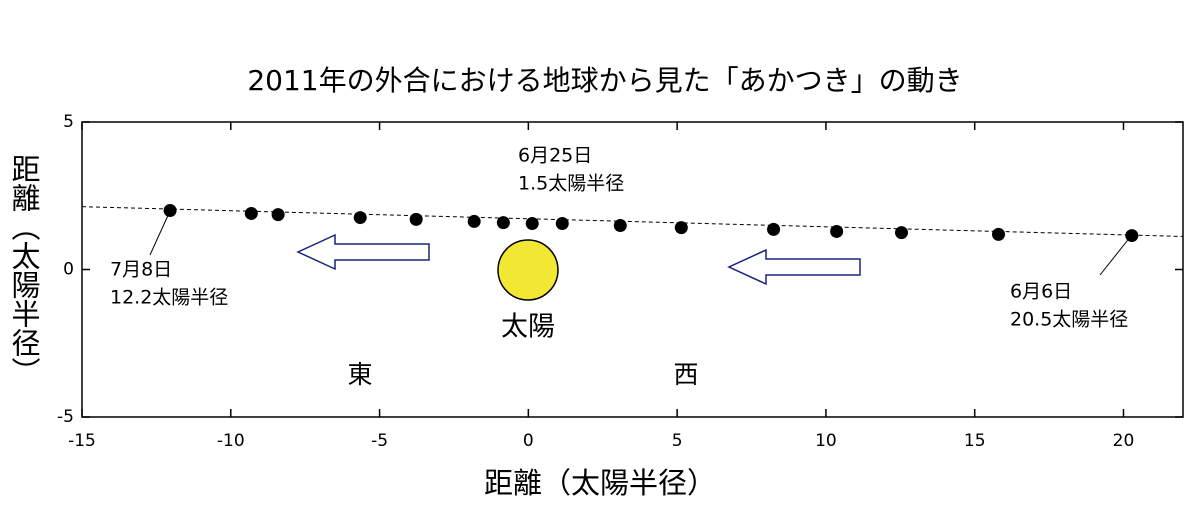 This screenshot has height=523, width=1200. What do you see at coordinates (677, 441) in the screenshot?
I see `x-tick-label: 5` at bounding box center [677, 441].